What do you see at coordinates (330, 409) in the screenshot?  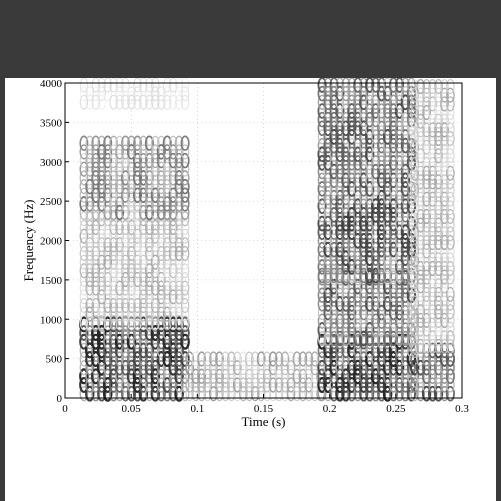 I see `x-tick-label: 0.2` at bounding box center [330, 409].